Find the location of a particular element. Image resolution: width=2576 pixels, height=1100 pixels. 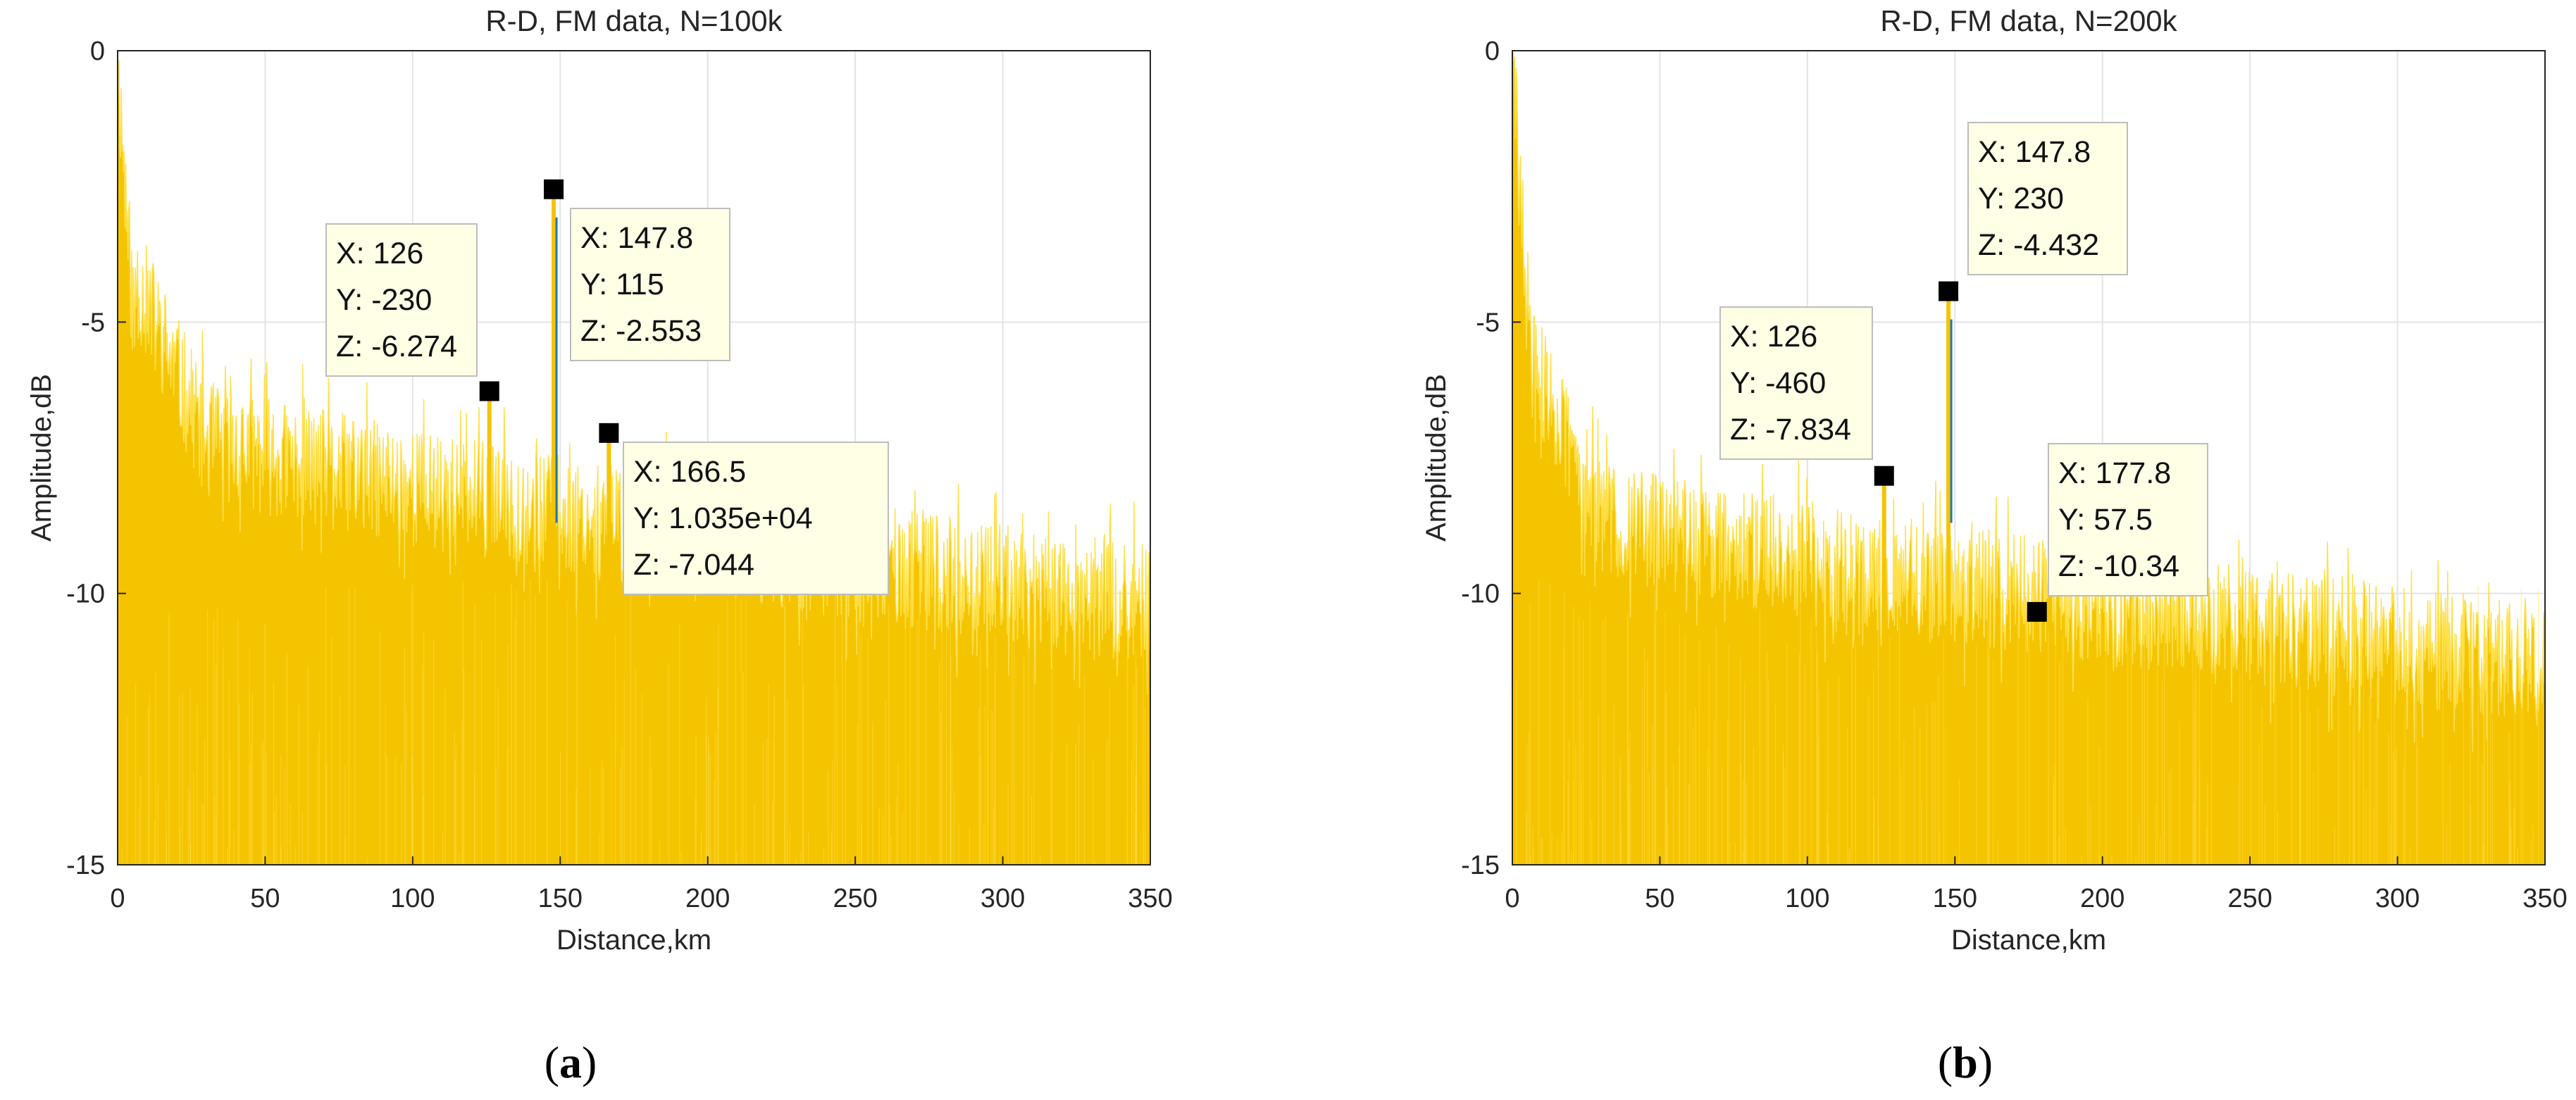

datatip-z-text: Z: -4.432 is located at coordinates (2038, 245).